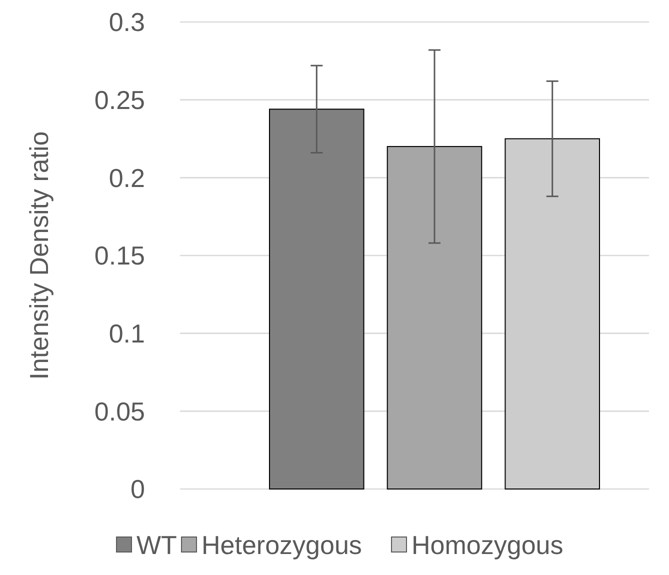 The image size is (669, 575). Describe the element at coordinates (126, 177) in the screenshot. I see `y-tick-label: 0.2` at that location.